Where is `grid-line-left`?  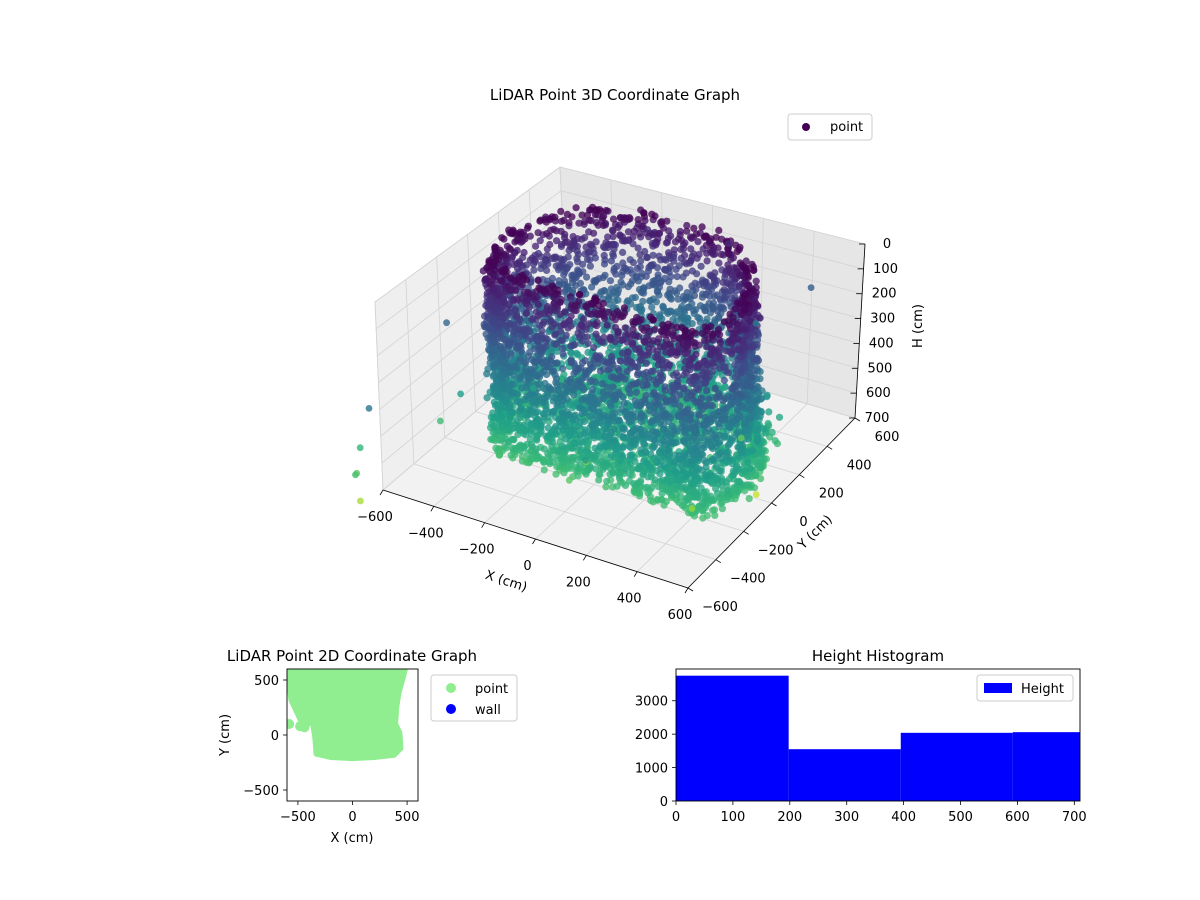
grid-line-left is located at coordinates (471, 323).